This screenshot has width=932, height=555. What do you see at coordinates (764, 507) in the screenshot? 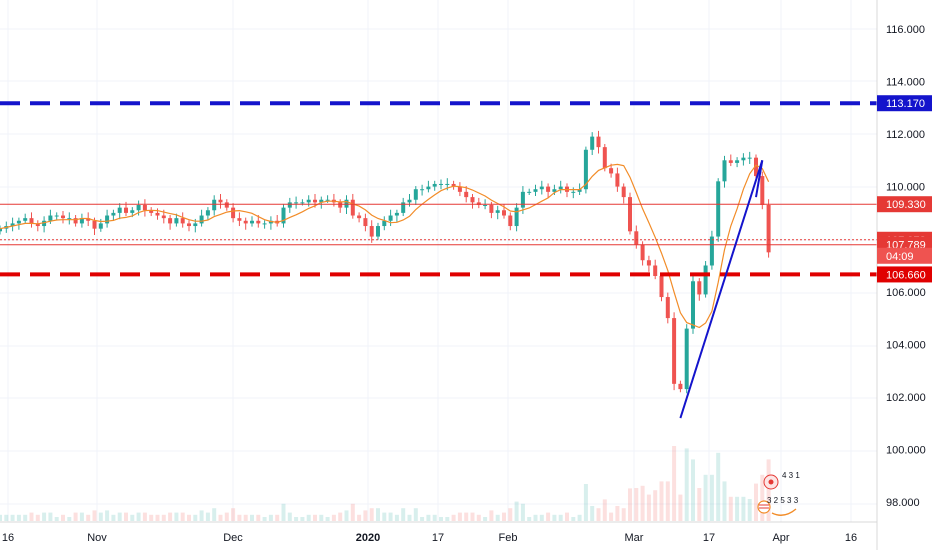
I see `flag-marker-icon` at bounding box center [764, 507].